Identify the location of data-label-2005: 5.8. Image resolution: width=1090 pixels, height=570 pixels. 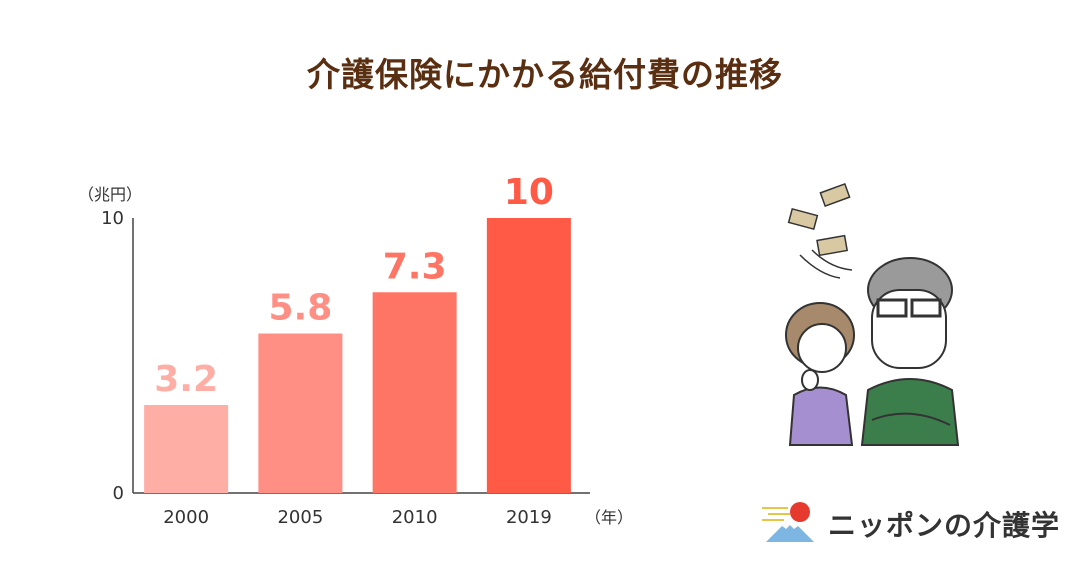
(300, 308).